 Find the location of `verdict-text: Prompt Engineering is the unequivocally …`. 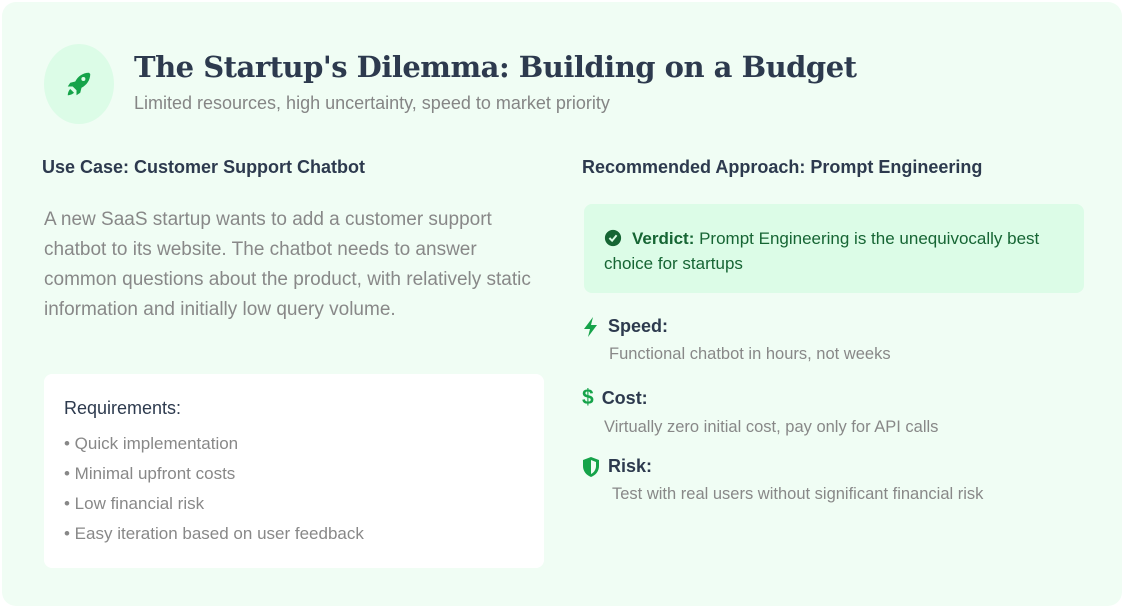

verdict-text: Prompt Engineering is the unequivocally … is located at coordinates (822, 251).